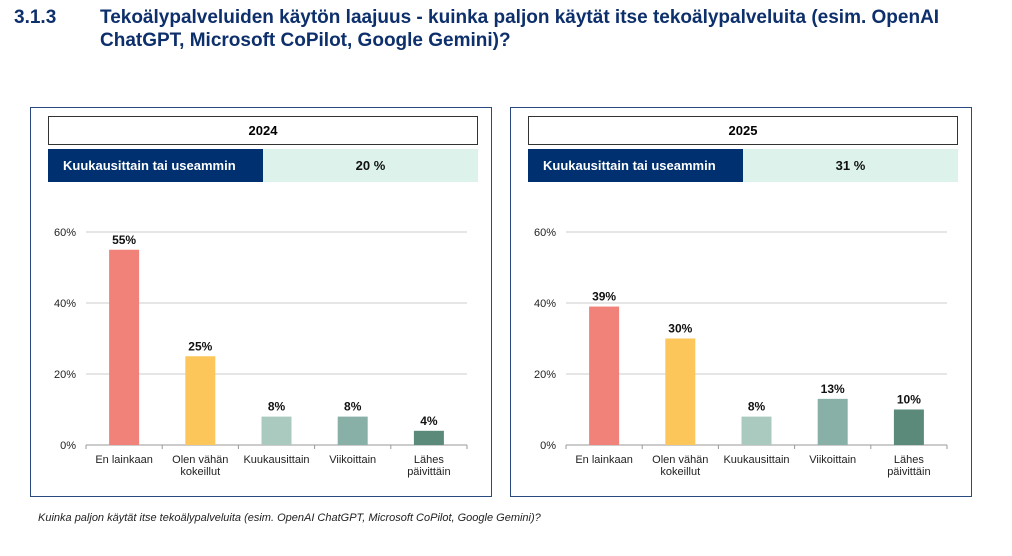 This screenshot has height=556, width=1012. Describe the element at coordinates (909, 400) in the screenshot. I see `data-label: 10%` at that location.